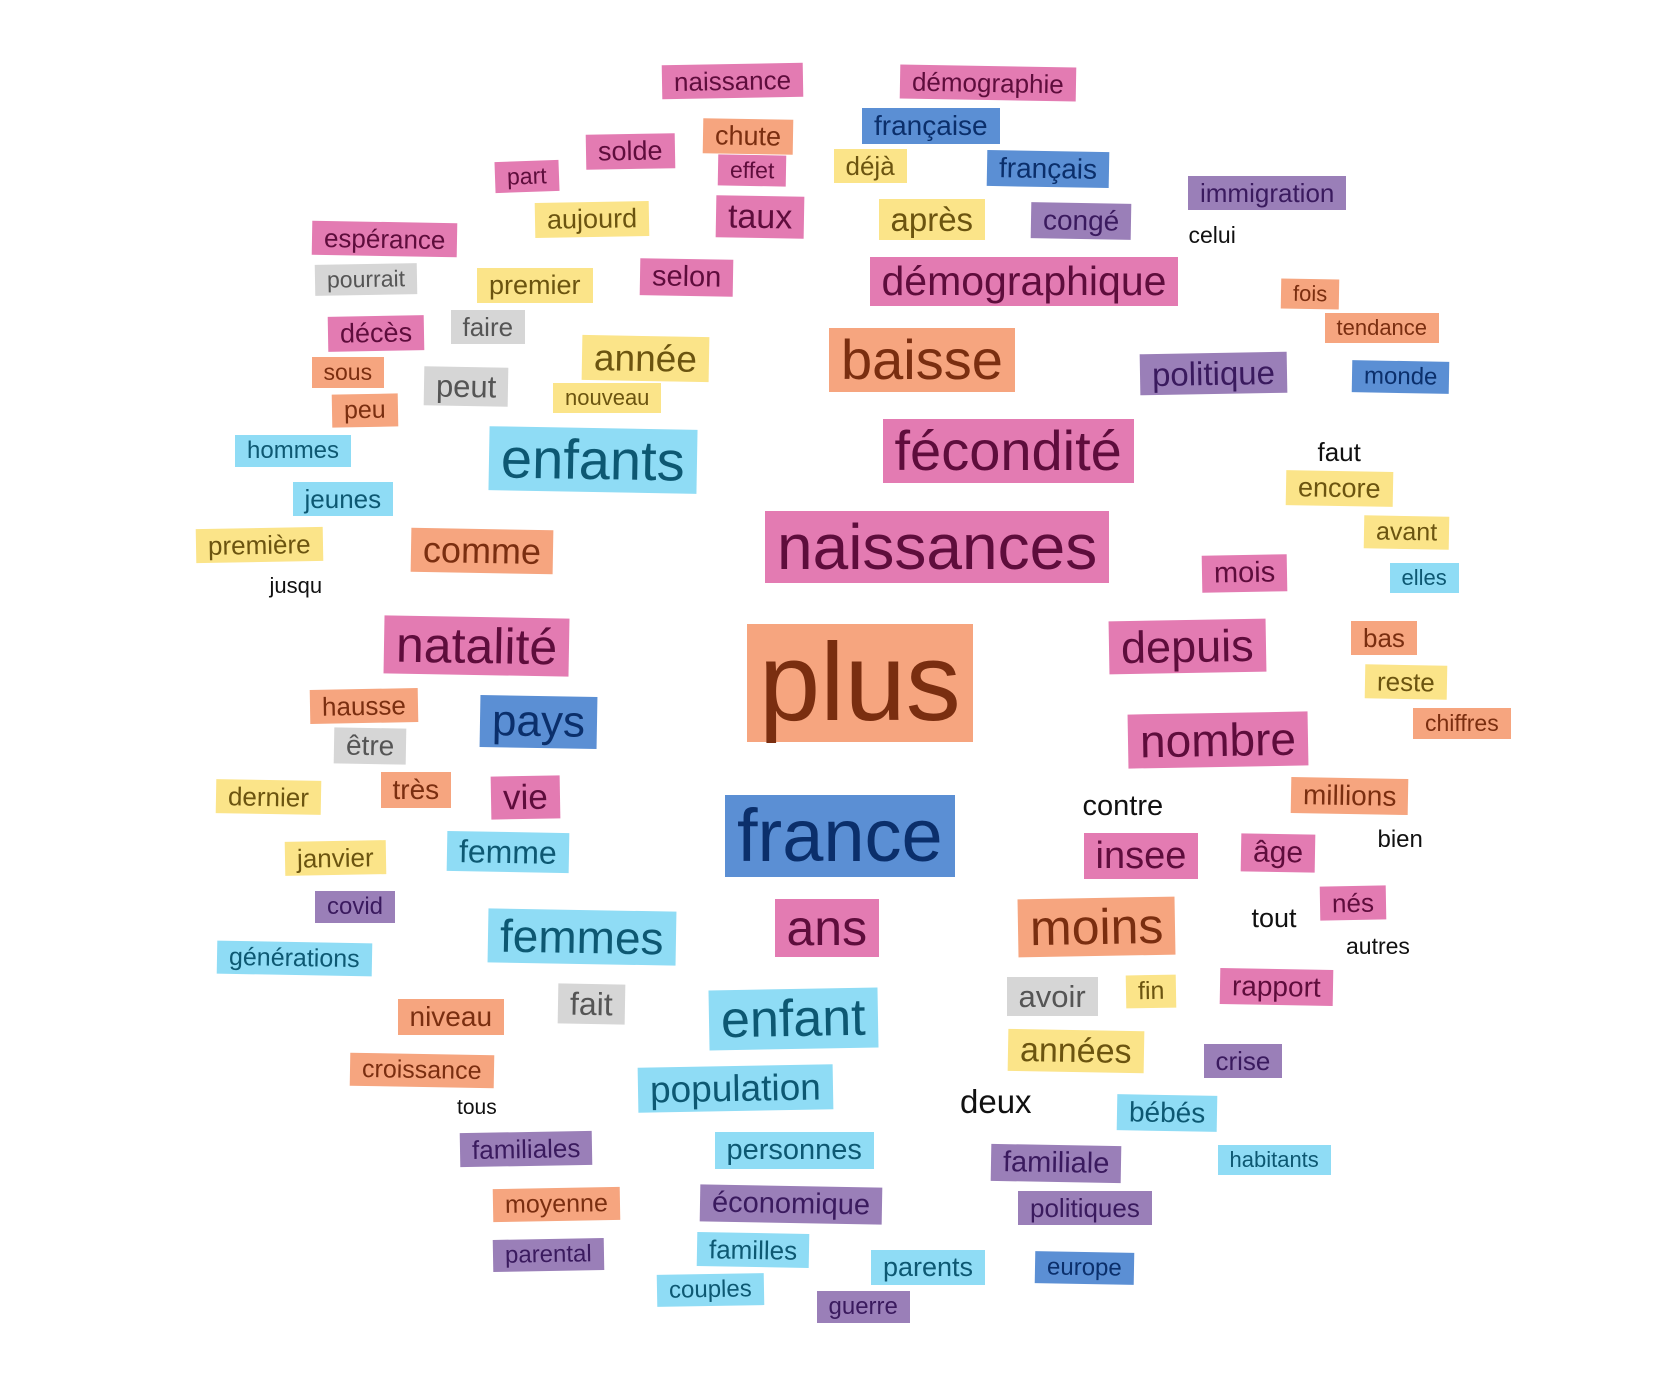  I want to click on word-natalite: natalité, so click(476, 646).